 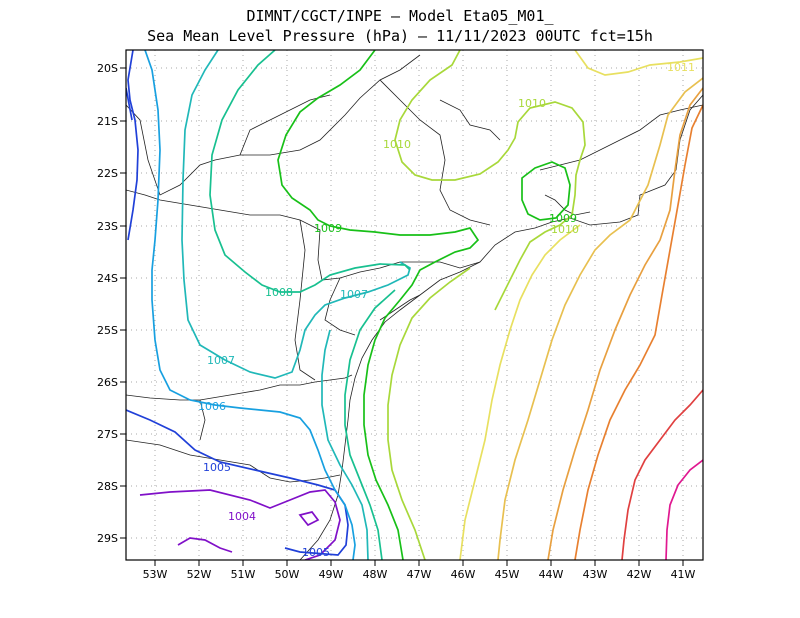 I want to click on lon-label: 41W, so click(x=683, y=574).